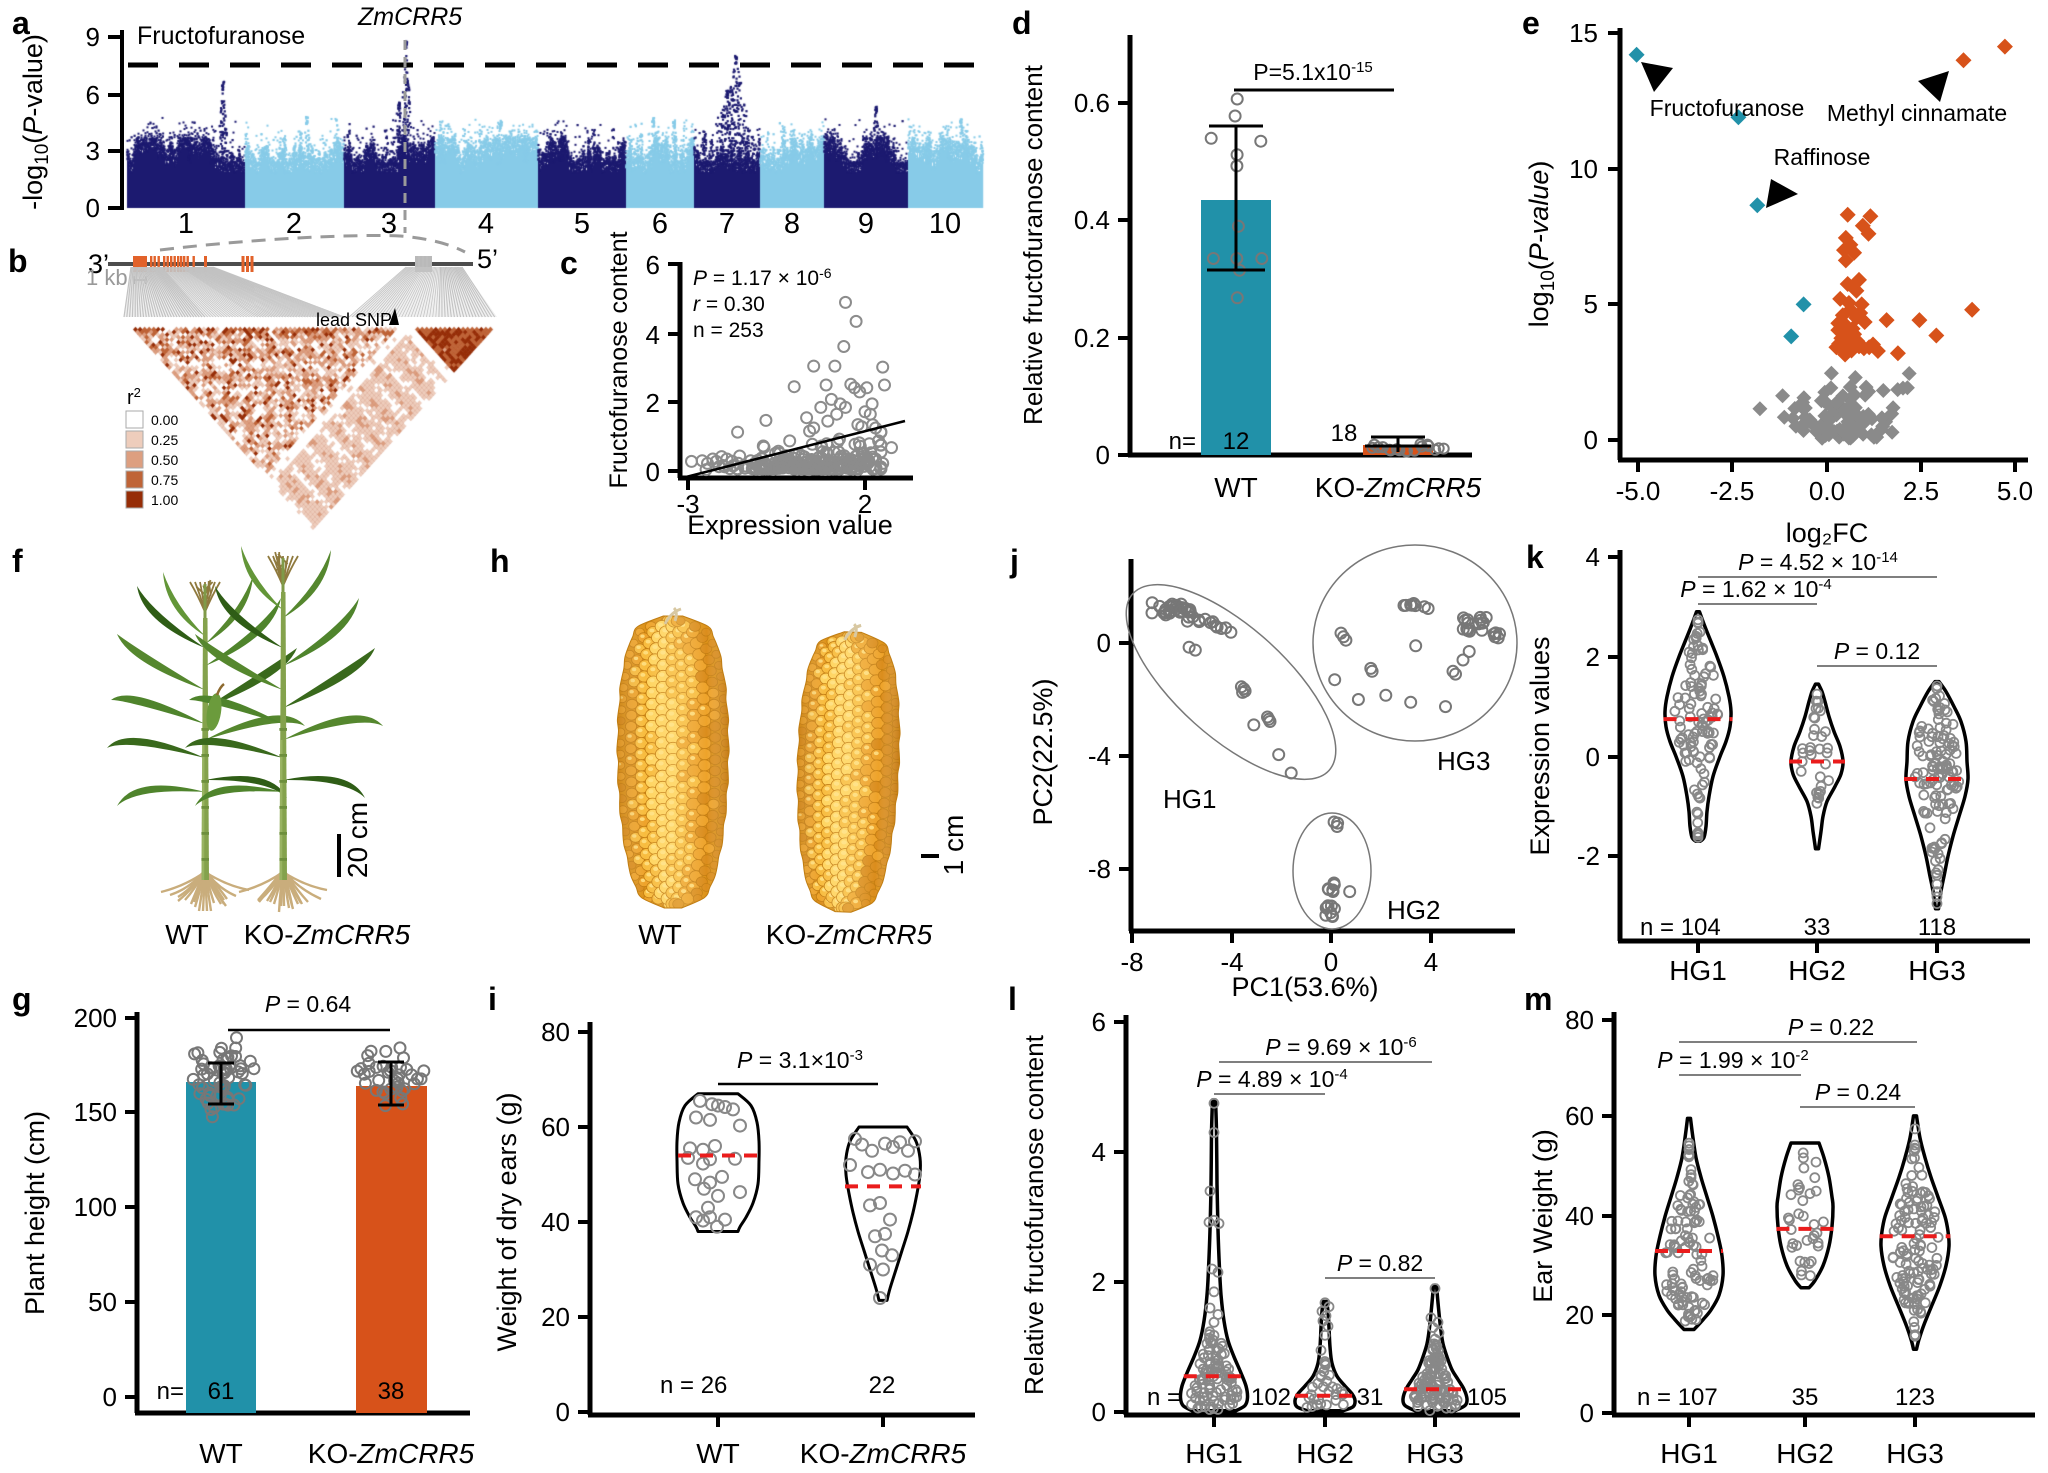  Describe the element at coordinates (1092, 338) in the screenshot. I see `svg-text: 0.2` at that location.